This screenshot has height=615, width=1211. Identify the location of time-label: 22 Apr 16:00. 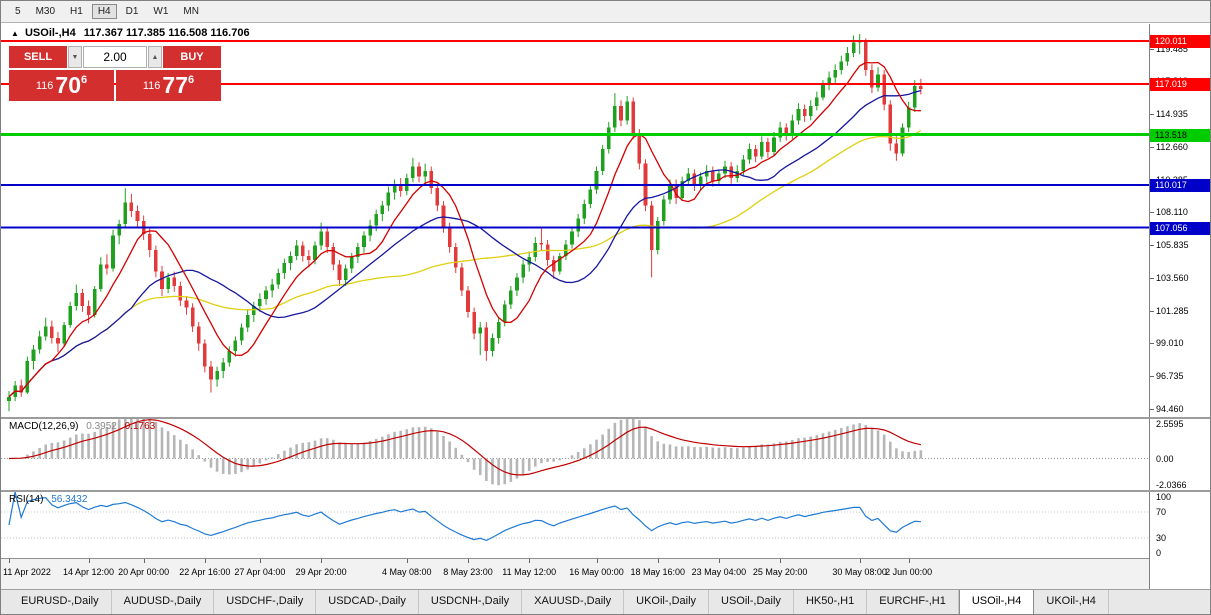
(205, 572).